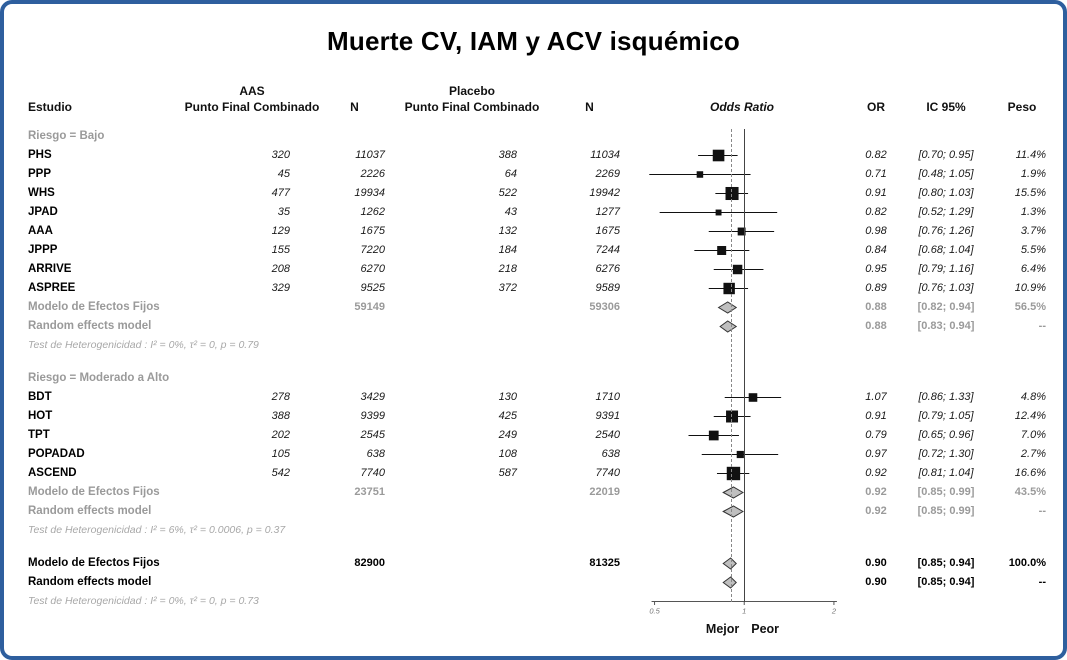  Describe the element at coordinates (876, 326) in the screenshot. I see `or-value: 0.88` at that location.